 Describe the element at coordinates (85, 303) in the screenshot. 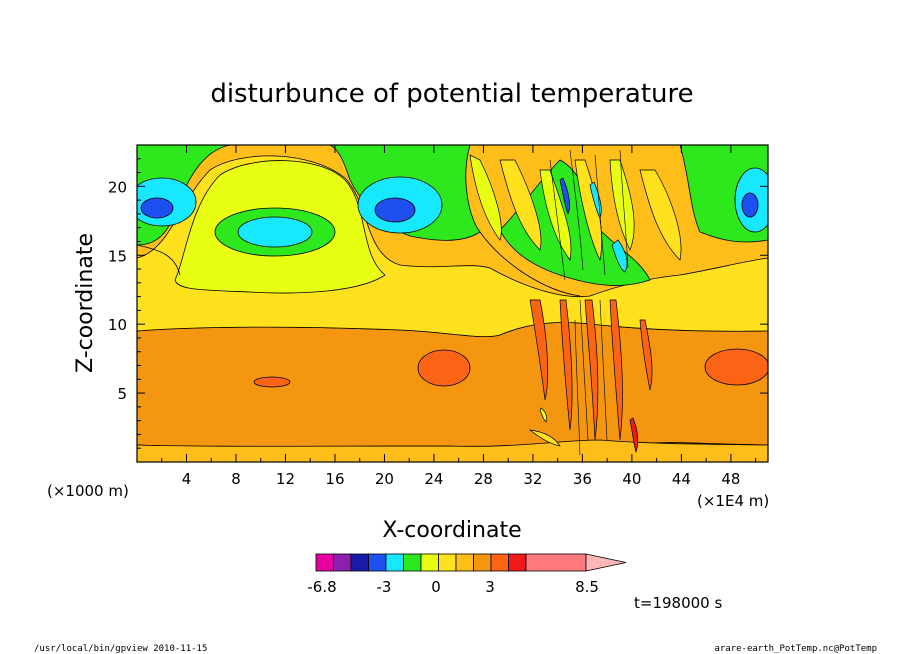

I see `y-axis-label: Z-coordinate` at that location.